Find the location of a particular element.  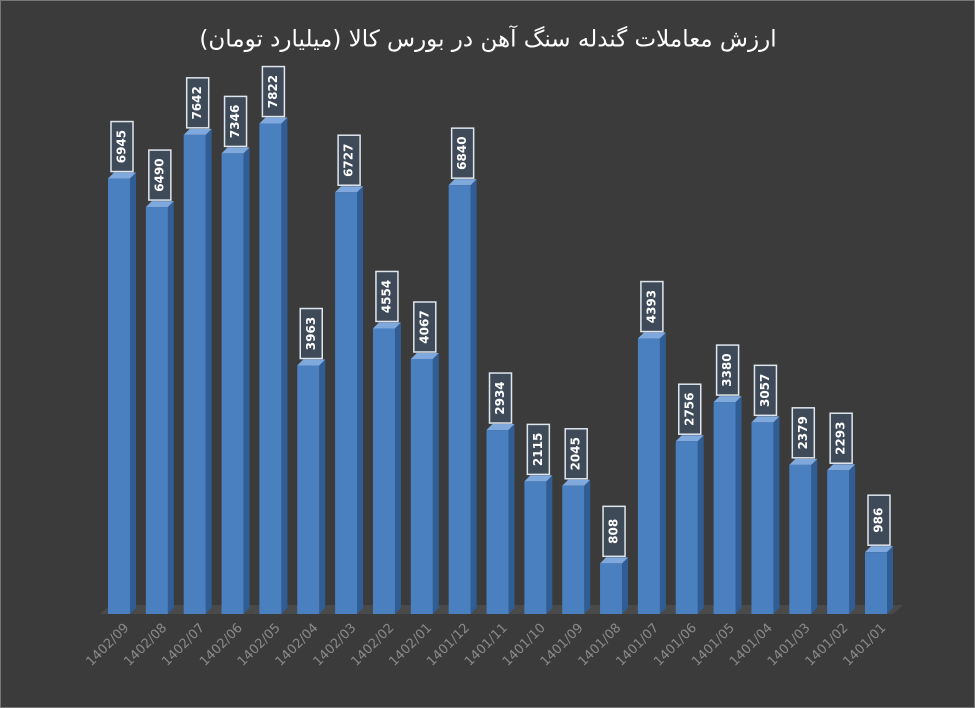

value-label: 2045 is located at coordinates (576, 453).